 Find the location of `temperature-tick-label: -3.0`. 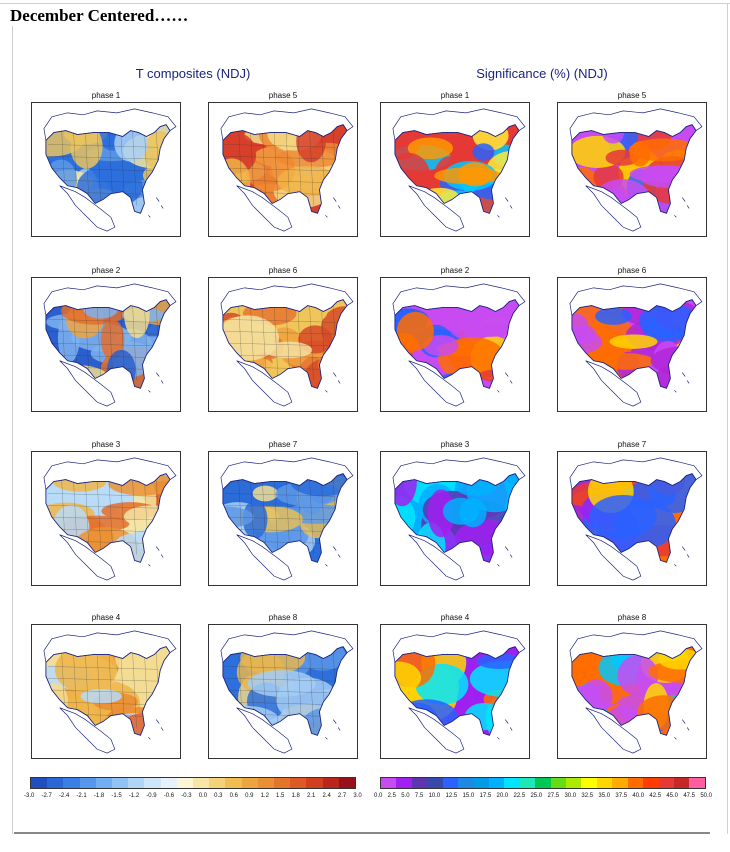

temperature-tick-label: -3.0 is located at coordinates (29, 796).